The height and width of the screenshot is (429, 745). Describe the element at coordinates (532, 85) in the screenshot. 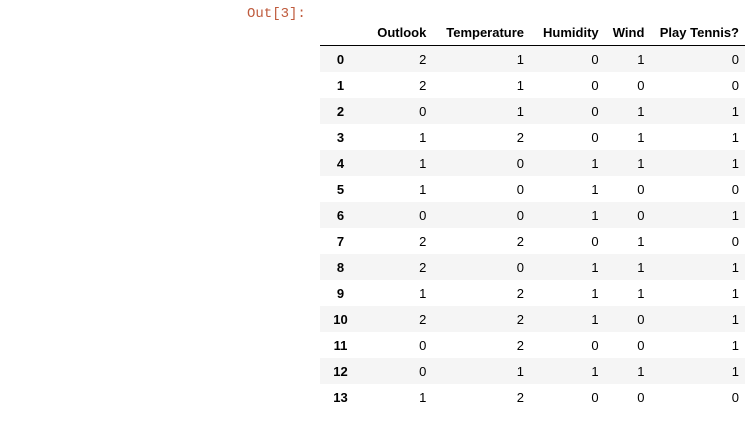

I see `table-row: 1 2 1 0 0 0` at that location.